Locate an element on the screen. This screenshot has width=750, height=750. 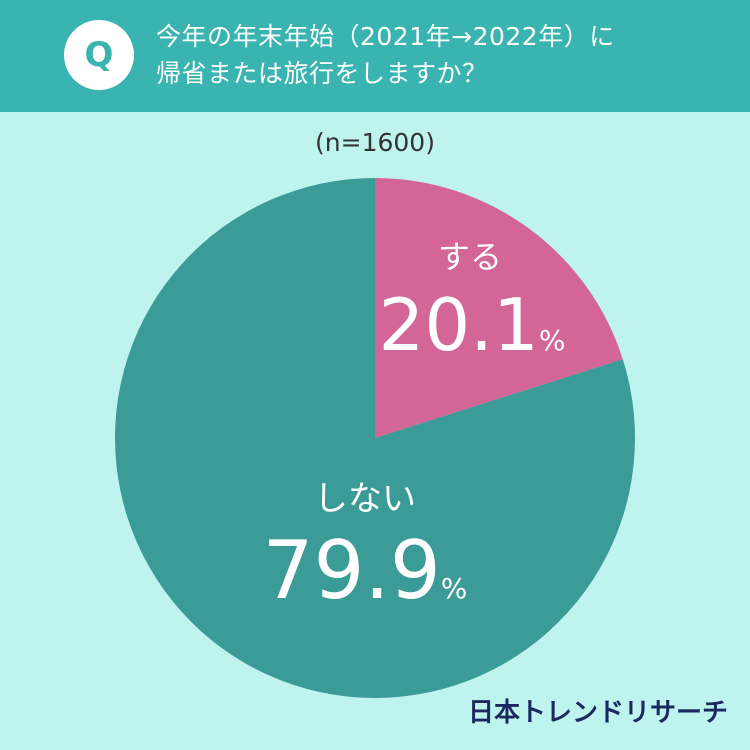
question-header: Q 今年の年末年始（2021年→2022年）に 帰省または旅行をしますか？ is located at coordinates (375, 56).